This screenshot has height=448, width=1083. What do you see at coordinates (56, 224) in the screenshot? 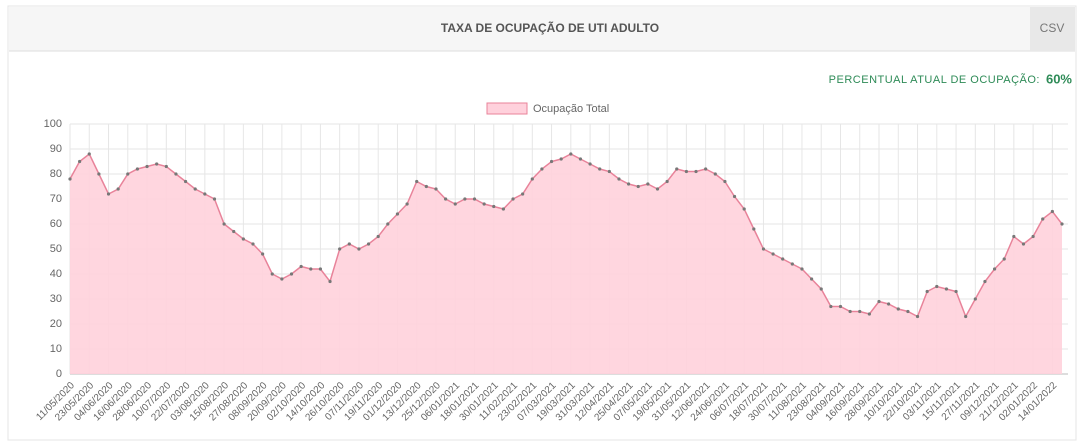
I see `y-tick-label: 60` at bounding box center [56, 224].